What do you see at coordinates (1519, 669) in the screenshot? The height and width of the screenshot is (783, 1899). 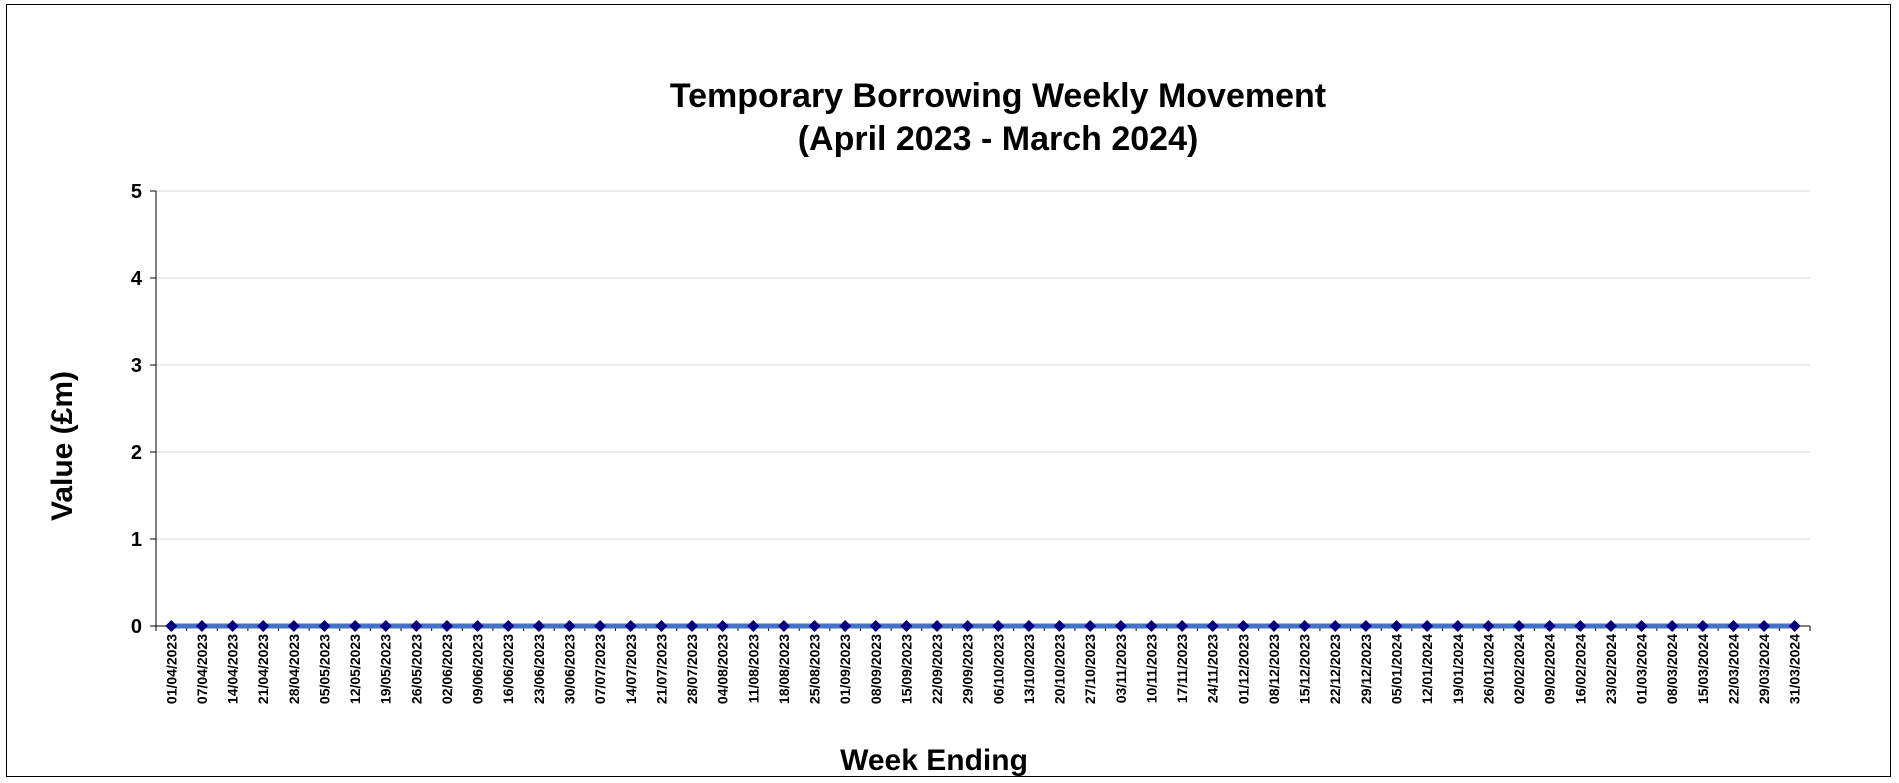 I see `x-tick-label: 02/02/2024` at bounding box center [1519, 669].